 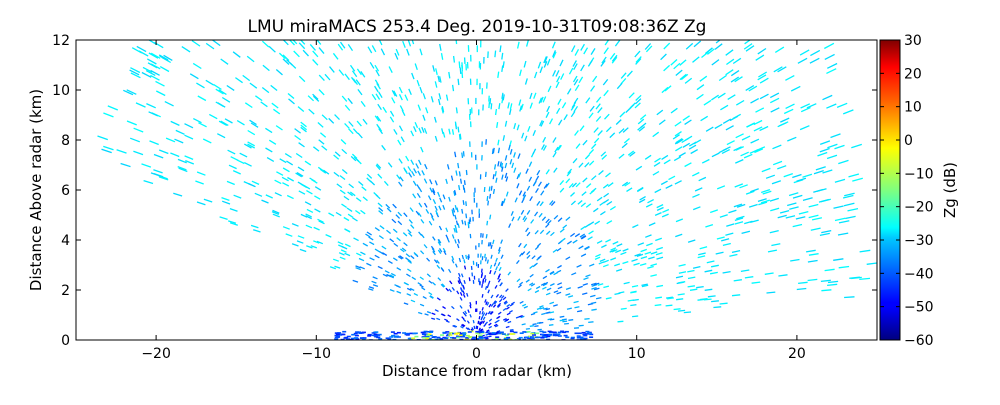 I want to click on colorbar, so click(x=890, y=190).